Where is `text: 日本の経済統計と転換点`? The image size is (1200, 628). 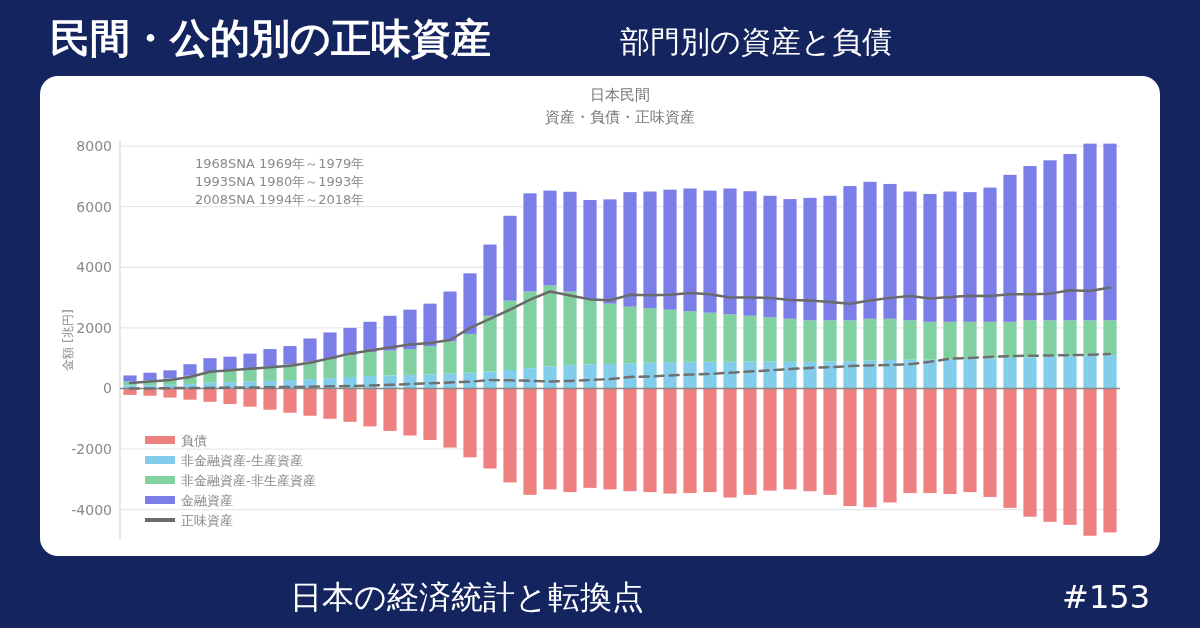
text: 日本の経済統計と転換点 is located at coordinates (467, 597).